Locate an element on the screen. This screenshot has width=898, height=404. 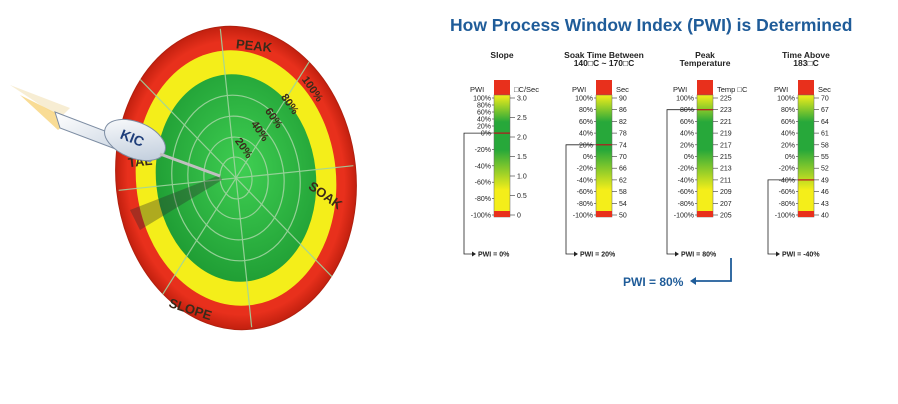
unit-tick-label: 46 is located at coordinates (825, 192).